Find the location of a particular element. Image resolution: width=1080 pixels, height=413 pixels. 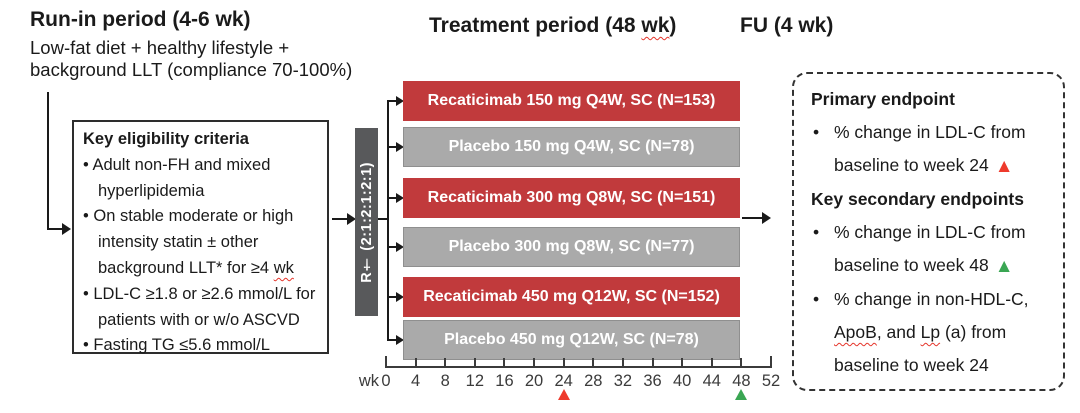

arm-bar-placebo-150: Placebo 150 mg Q4W, SC (N=78) is located at coordinates (571, 147).